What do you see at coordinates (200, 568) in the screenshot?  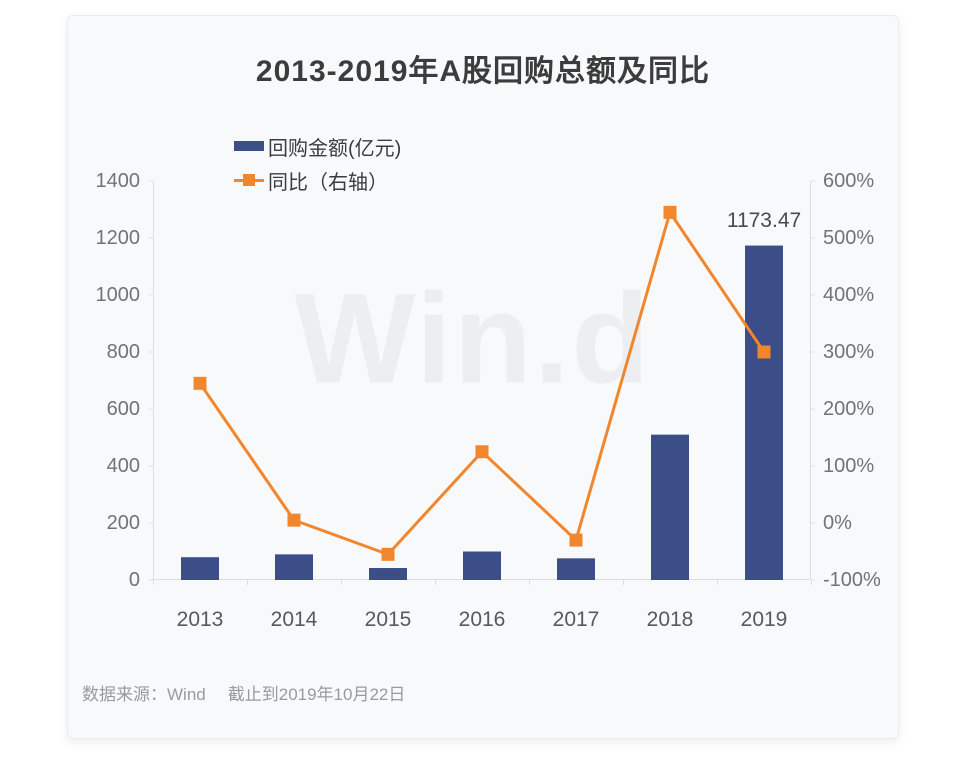 I see `bar-2013` at bounding box center [200, 568].